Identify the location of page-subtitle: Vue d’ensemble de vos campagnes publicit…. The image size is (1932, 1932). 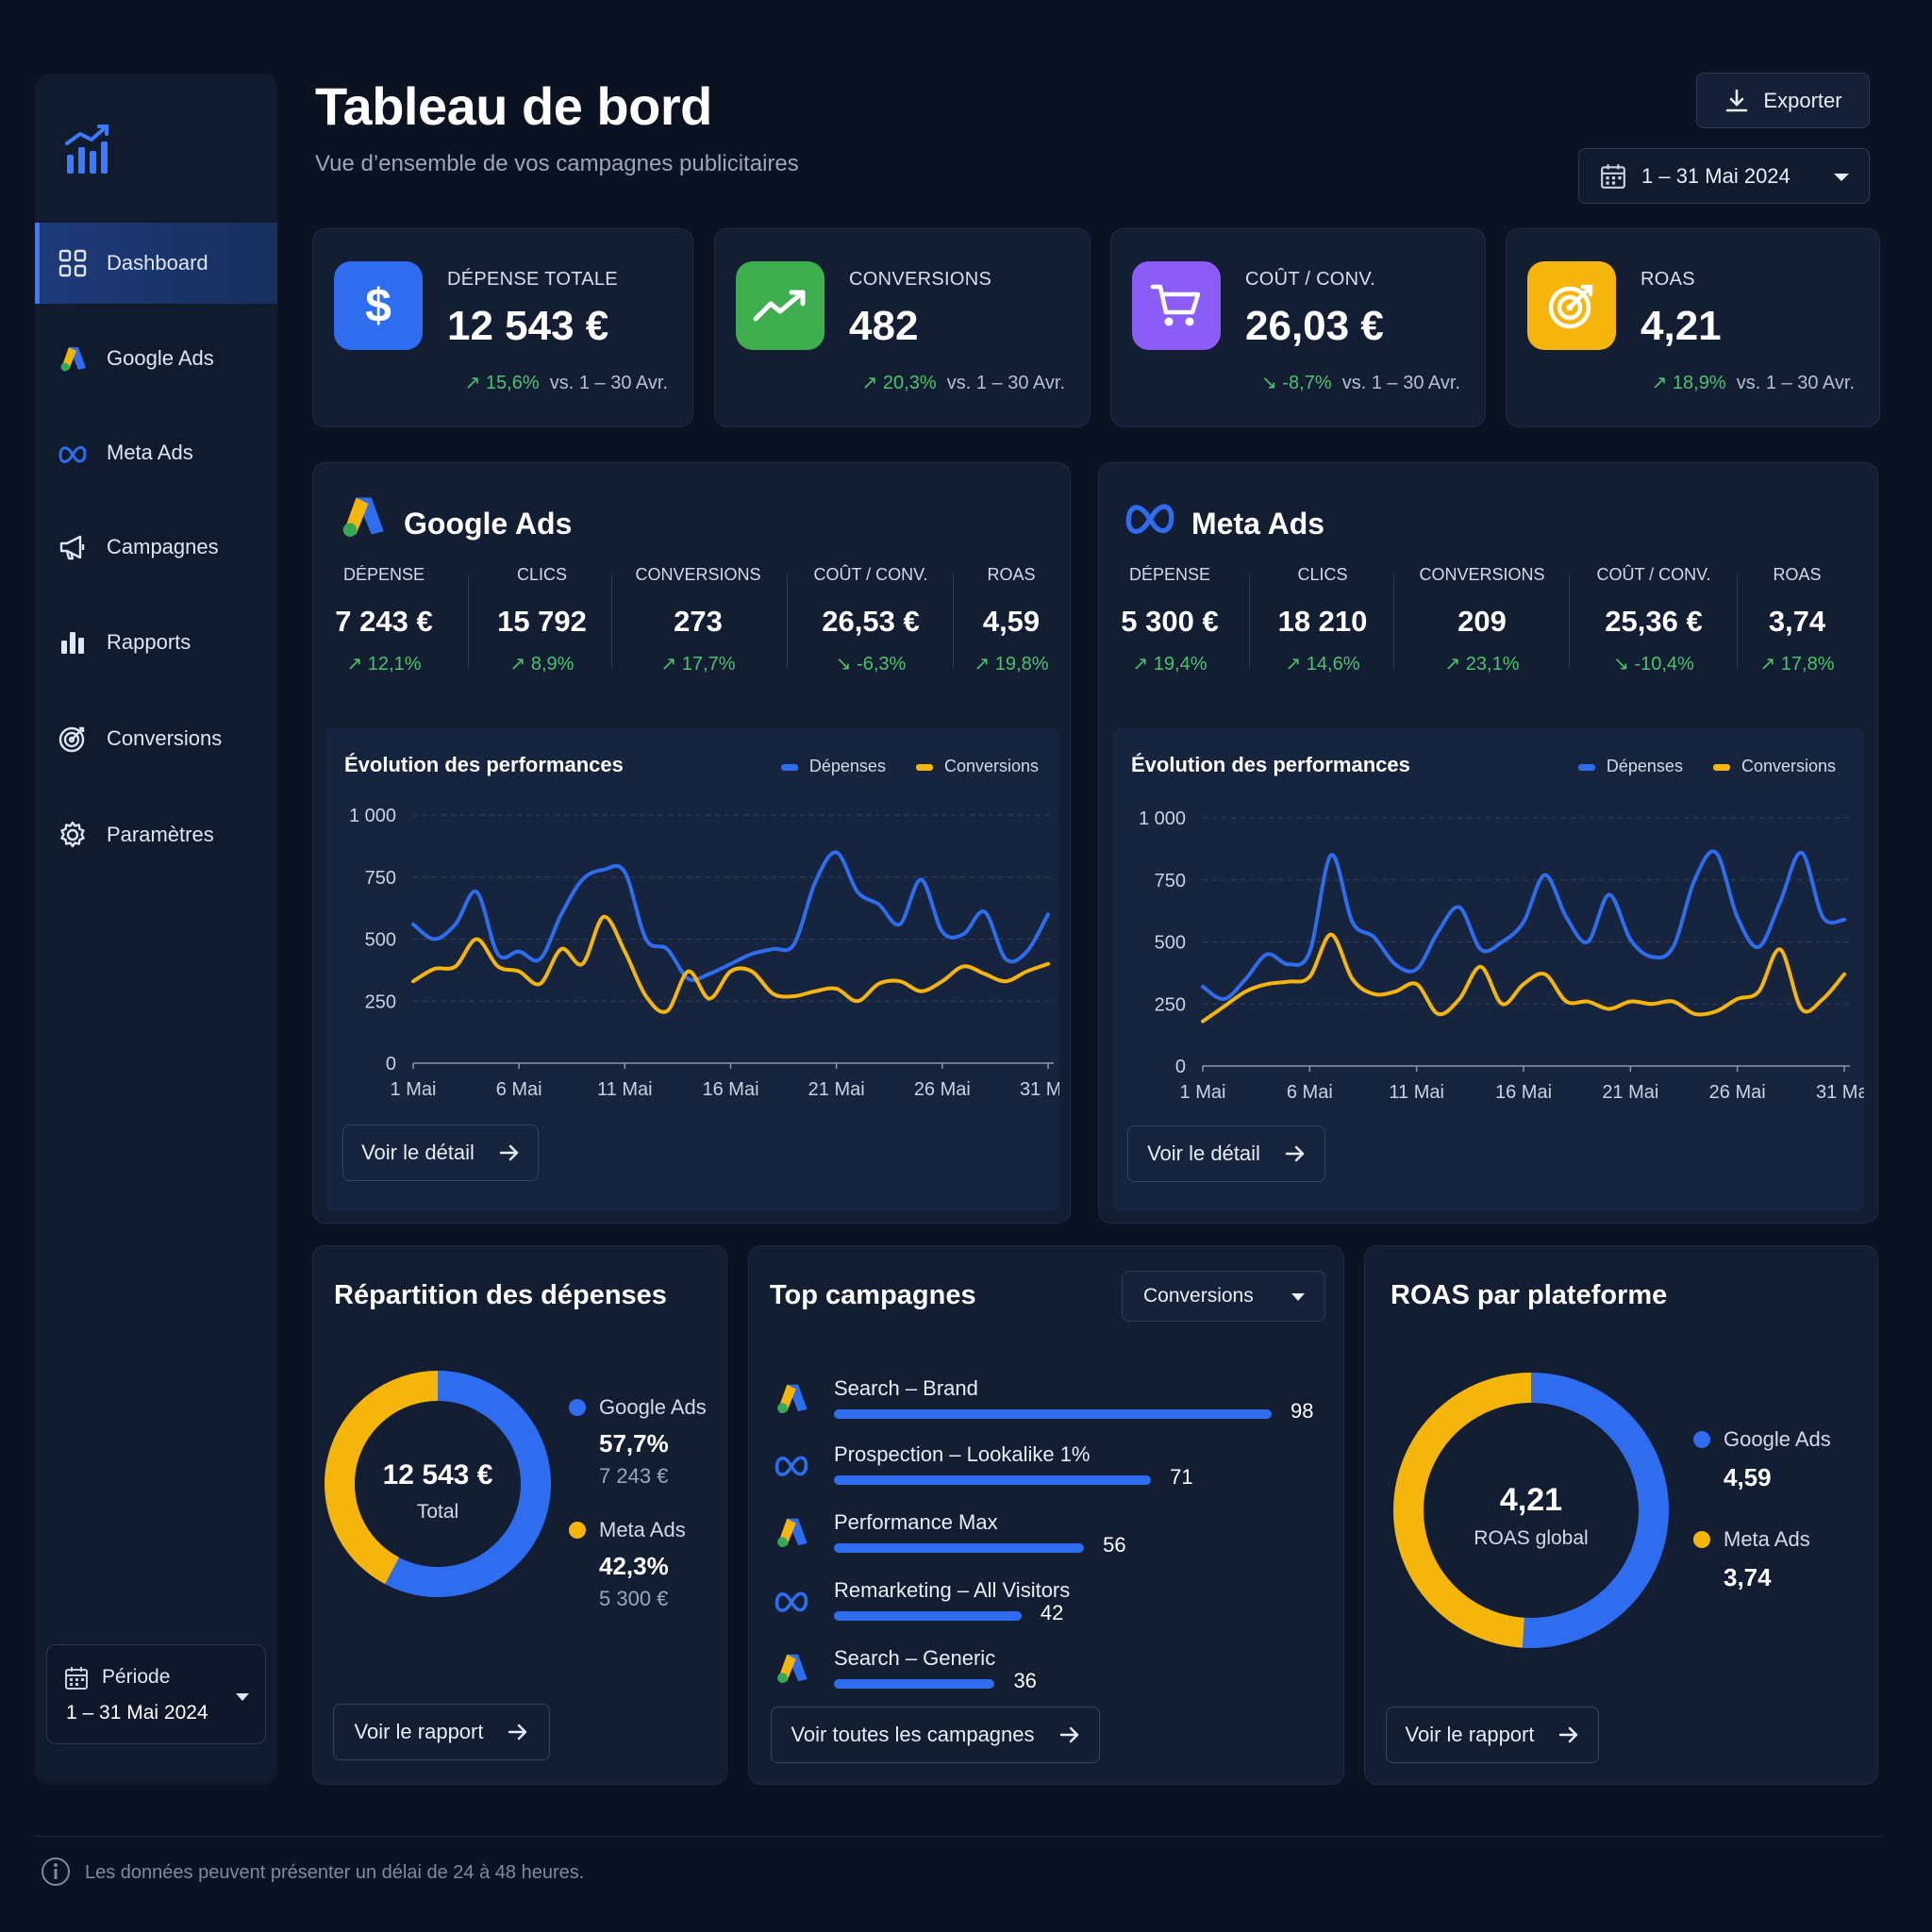
(557, 163).